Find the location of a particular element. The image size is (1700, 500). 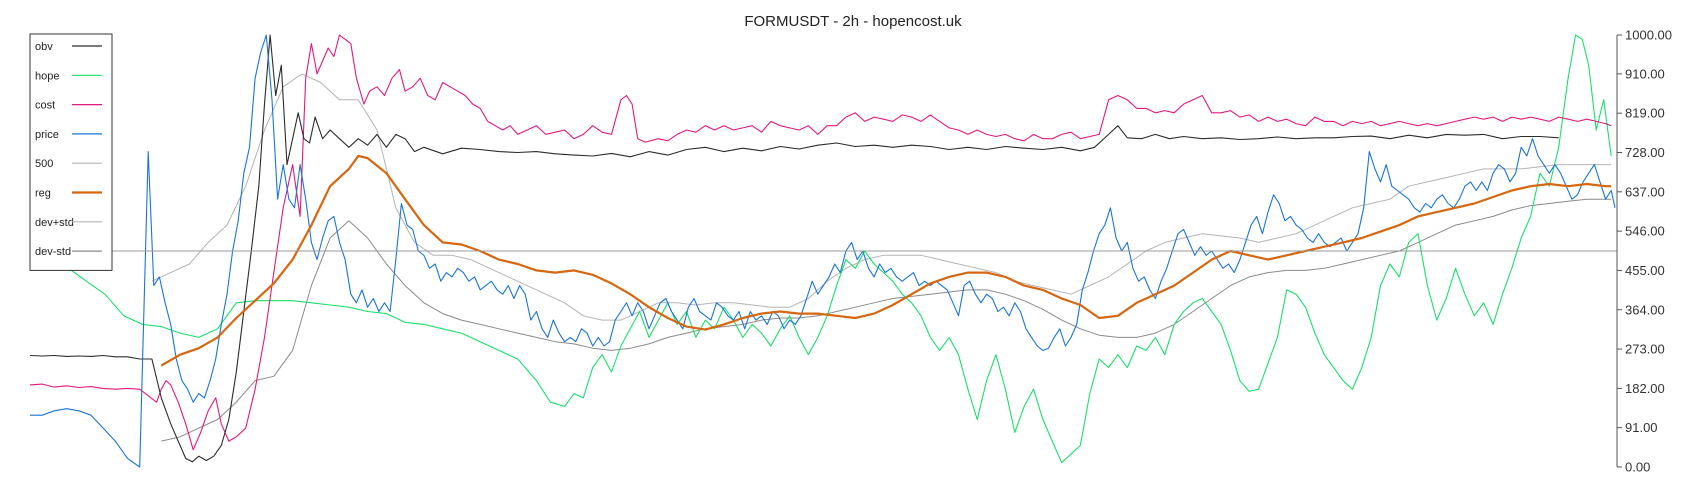

legend-label: price is located at coordinates (47, 135).